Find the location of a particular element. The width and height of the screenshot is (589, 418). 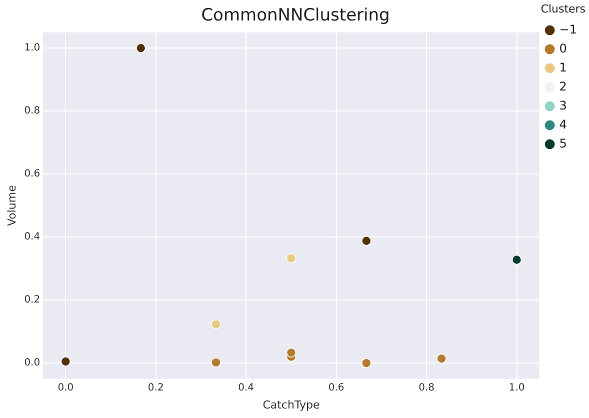

x-tick-label: 0.6 is located at coordinates (336, 388).